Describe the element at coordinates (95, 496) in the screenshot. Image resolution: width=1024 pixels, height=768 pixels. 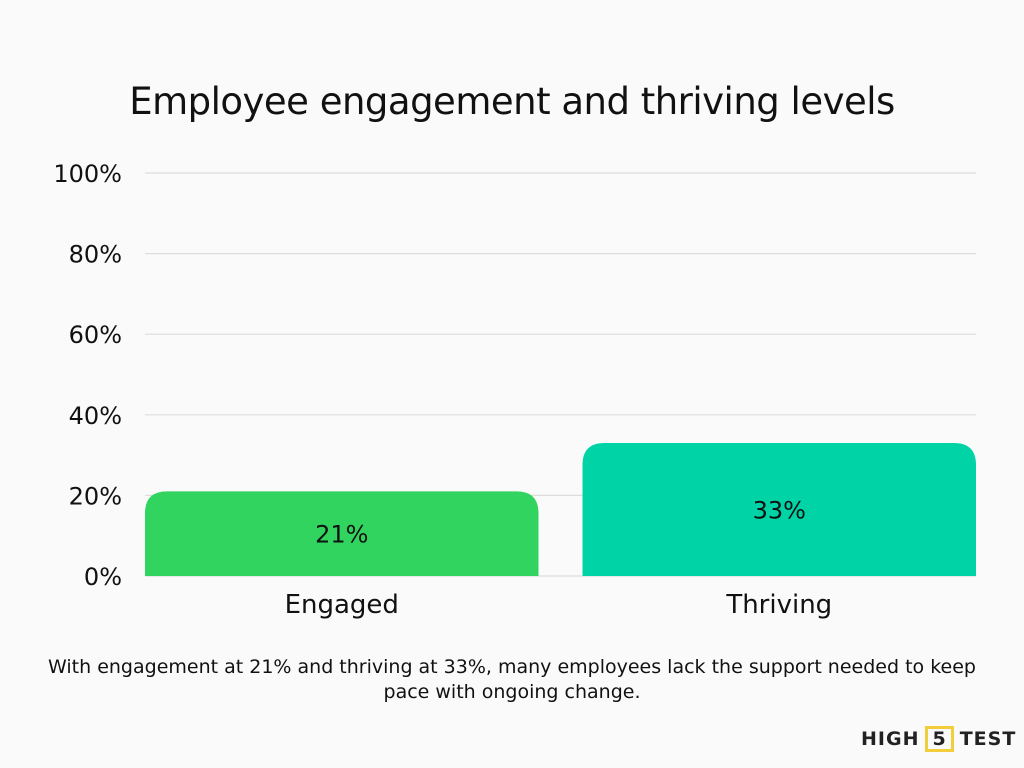
I see `y-tick-label: 20%` at that location.